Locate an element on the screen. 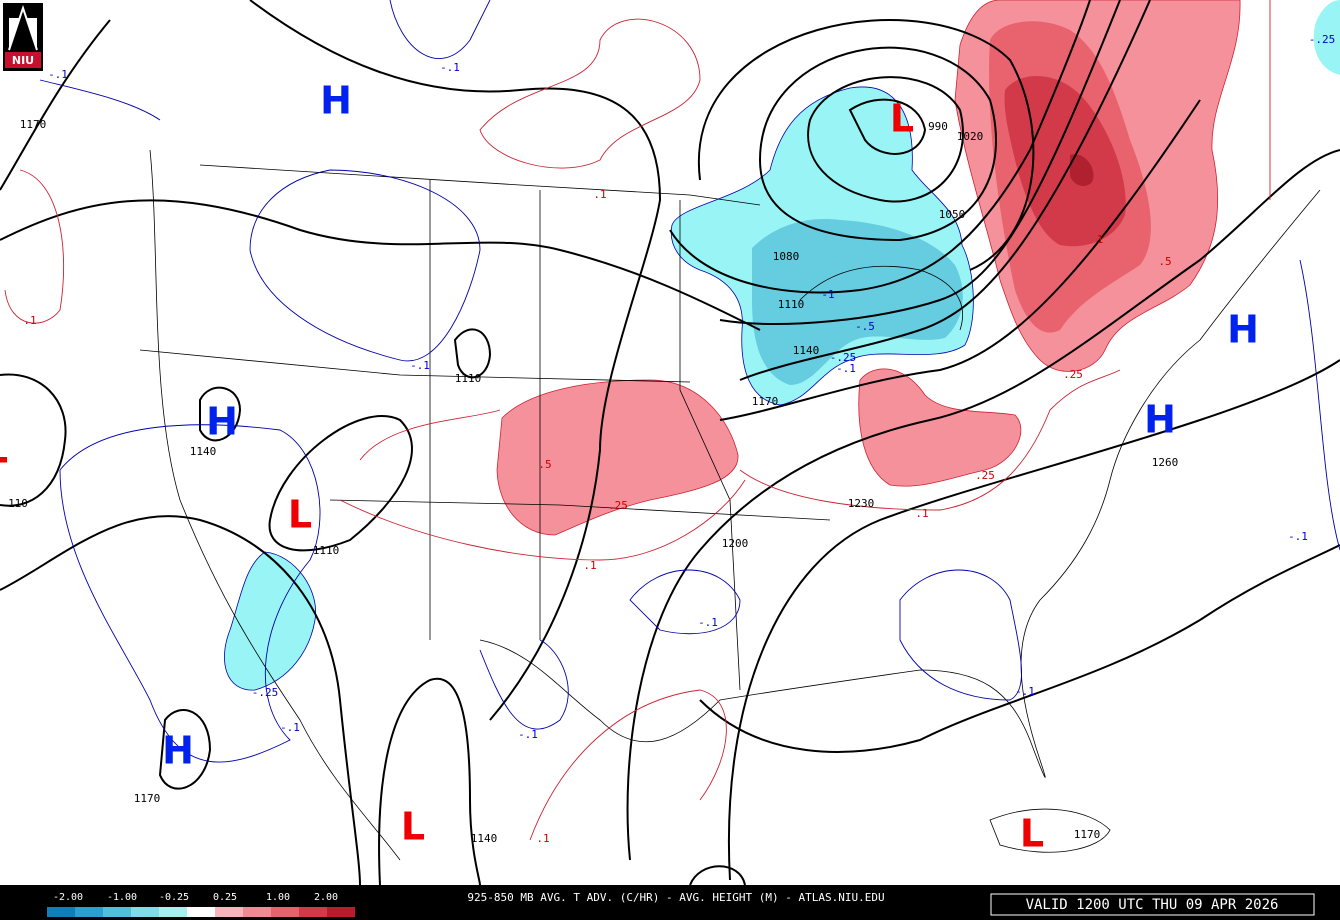 The width and height of the screenshot is (1340, 920). cold-region is located at coordinates (1326, 37).